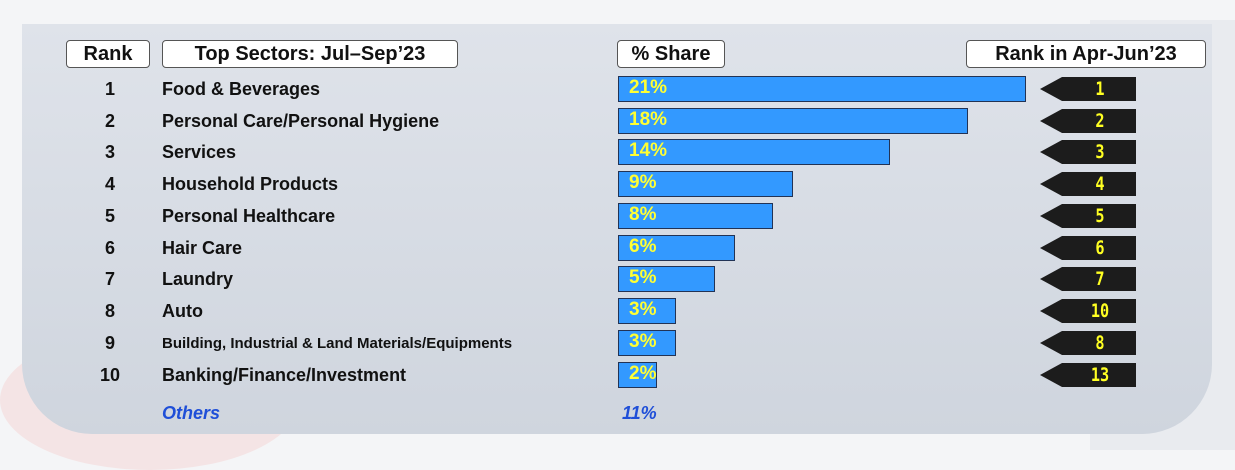  I want to click on previous-rank-tag: 2, so click(1088, 121).